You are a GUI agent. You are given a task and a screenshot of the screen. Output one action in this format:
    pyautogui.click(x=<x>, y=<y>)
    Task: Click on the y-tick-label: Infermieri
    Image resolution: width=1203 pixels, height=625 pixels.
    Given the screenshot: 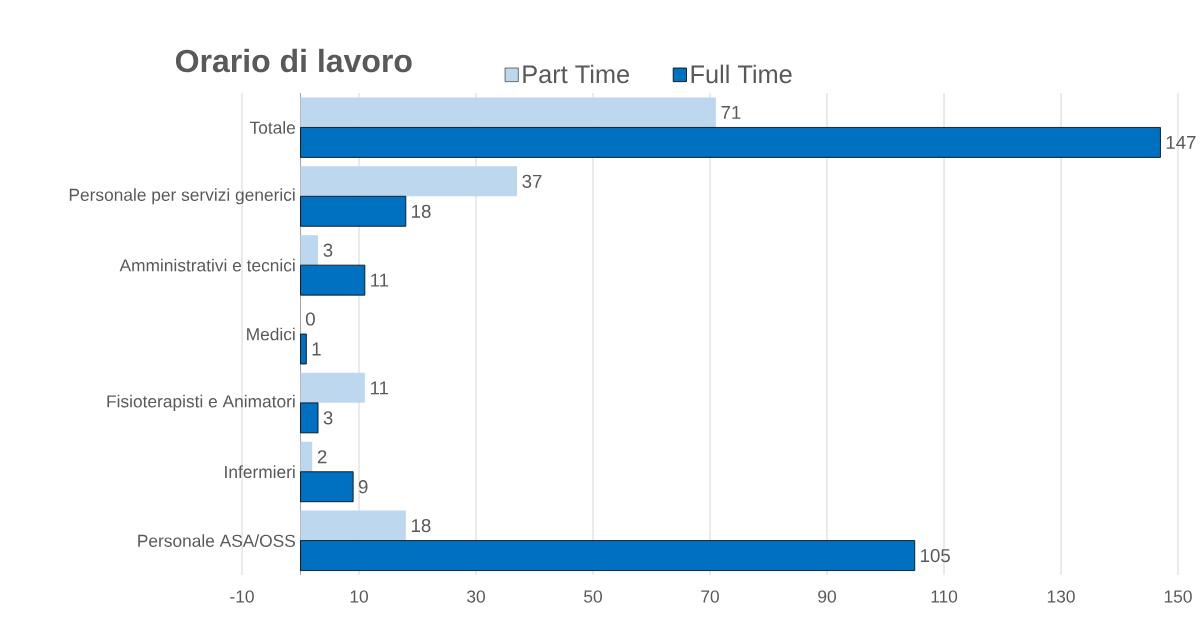 What is the action you would take?
    pyautogui.click(x=260, y=472)
    